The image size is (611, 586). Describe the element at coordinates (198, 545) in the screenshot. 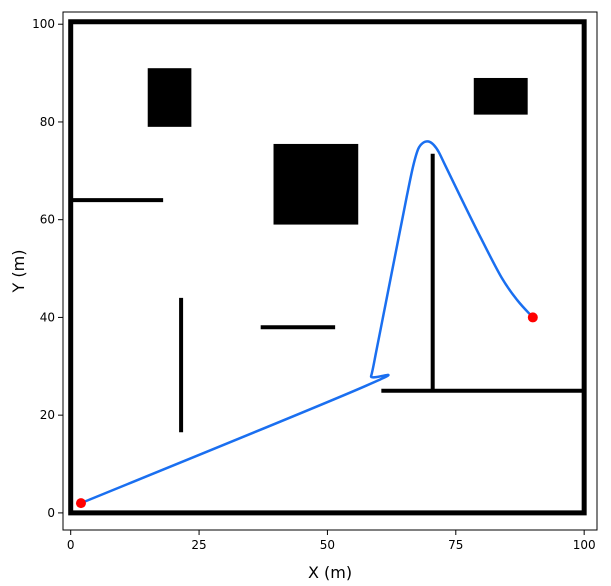

I see `x-tick-label: 25` at that location.